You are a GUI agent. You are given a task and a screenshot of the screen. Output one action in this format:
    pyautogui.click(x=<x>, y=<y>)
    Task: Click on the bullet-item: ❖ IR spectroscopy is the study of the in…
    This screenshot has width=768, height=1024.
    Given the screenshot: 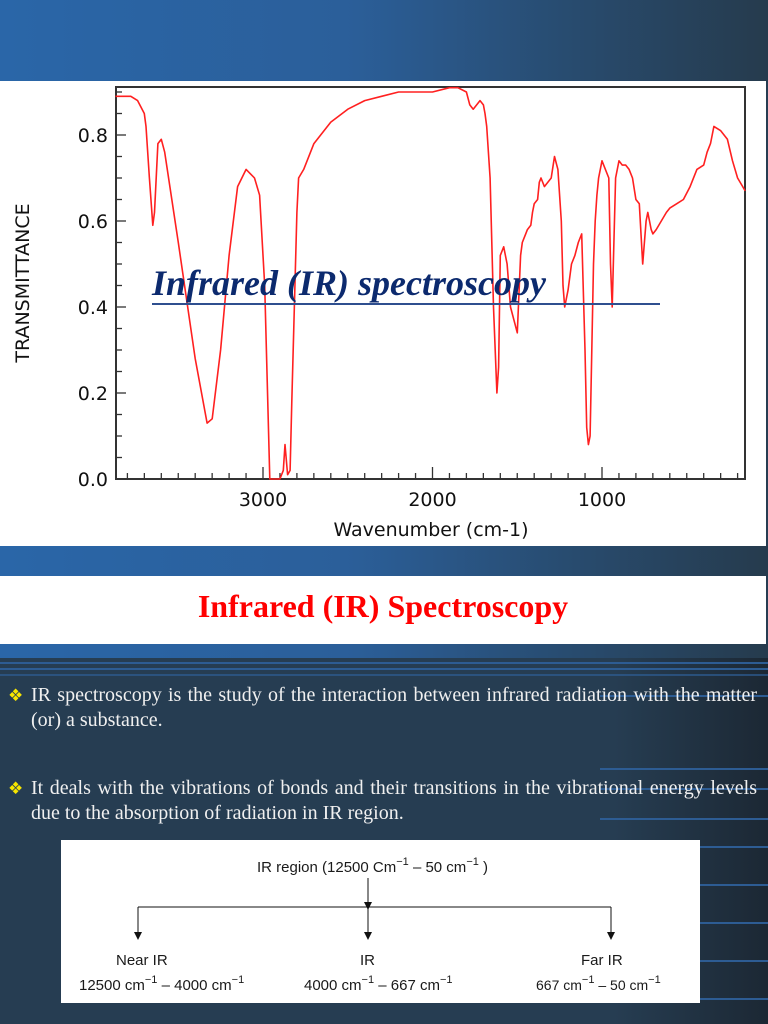 What is the action you would take?
    pyautogui.click(x=382, y=708)
    